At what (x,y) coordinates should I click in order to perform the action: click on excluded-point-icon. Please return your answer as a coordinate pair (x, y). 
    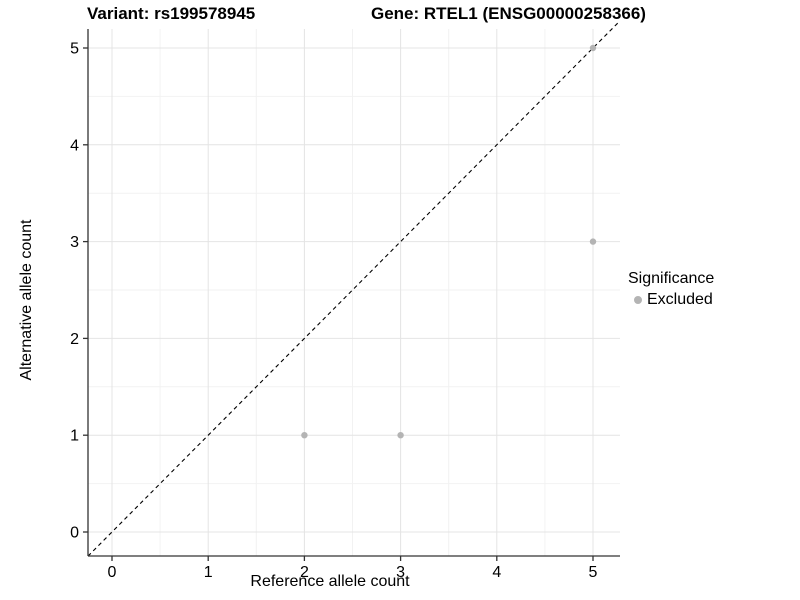
    Looking at the image, I should click on (638, 300).